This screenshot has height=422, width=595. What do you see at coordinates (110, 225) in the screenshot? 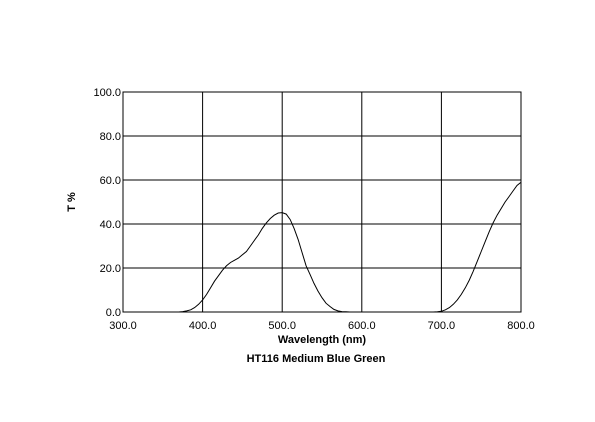
I see `y-tick-label: 40.0` at bounding box center [110, 225].